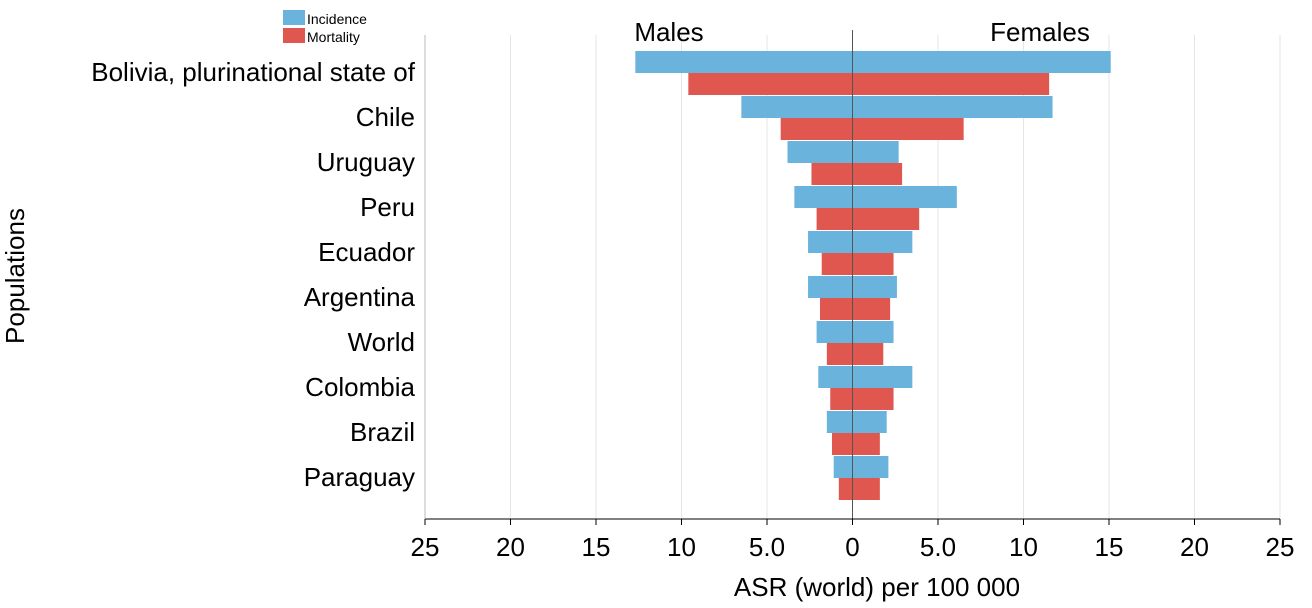  Describe the element at coordinates (981, 62) in the screenshot. I see `bar-incidence-females-bolivia-plurinational-state-of` at that location.